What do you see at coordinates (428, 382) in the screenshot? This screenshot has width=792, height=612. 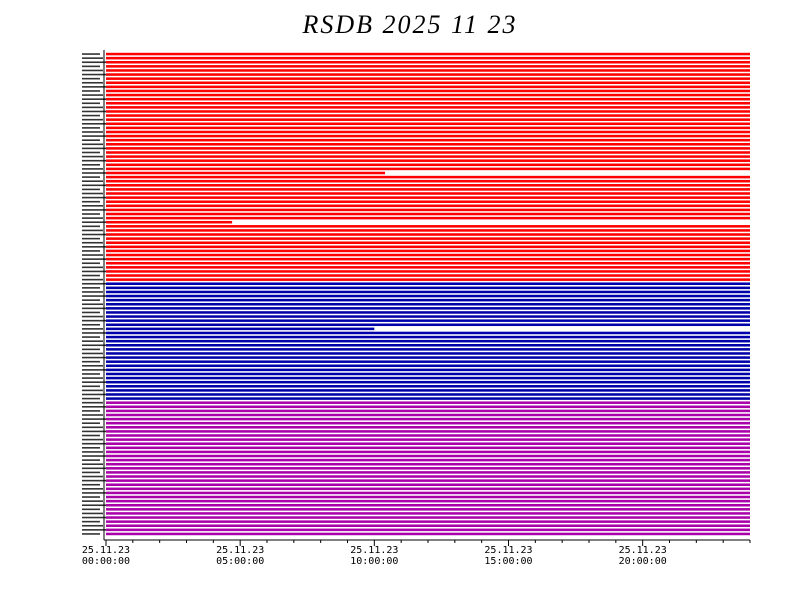 I see `data-row-g1-r24` at bounding box center [428, 382].